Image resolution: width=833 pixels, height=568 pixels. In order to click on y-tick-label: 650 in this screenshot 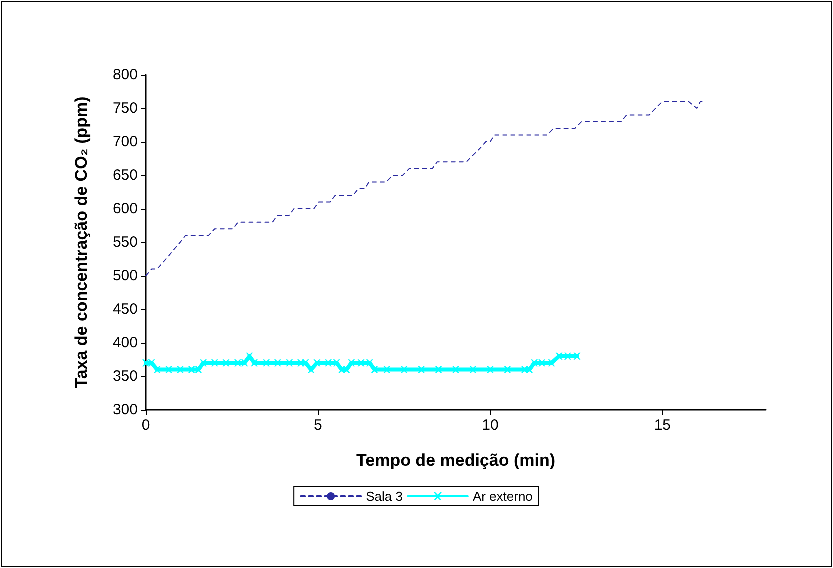, I will do `click(125, 175)`.